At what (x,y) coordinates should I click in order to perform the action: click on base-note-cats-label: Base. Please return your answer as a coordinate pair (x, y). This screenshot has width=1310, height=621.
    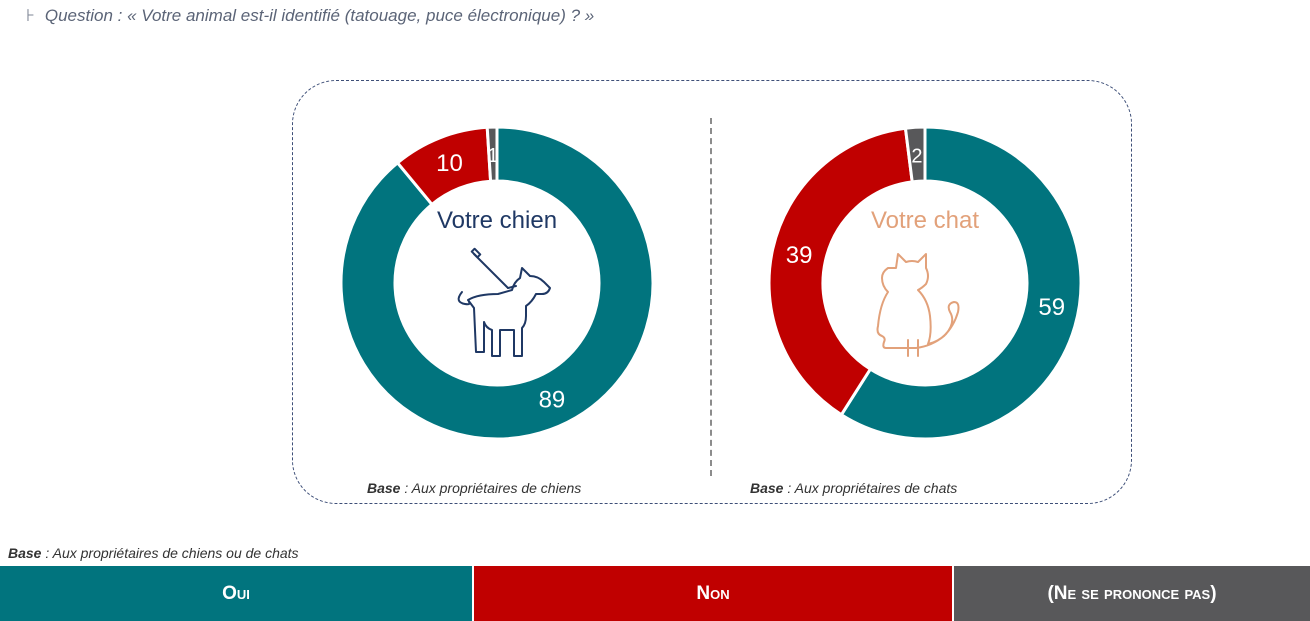
    Looking at the image, I should click on (767, 488).